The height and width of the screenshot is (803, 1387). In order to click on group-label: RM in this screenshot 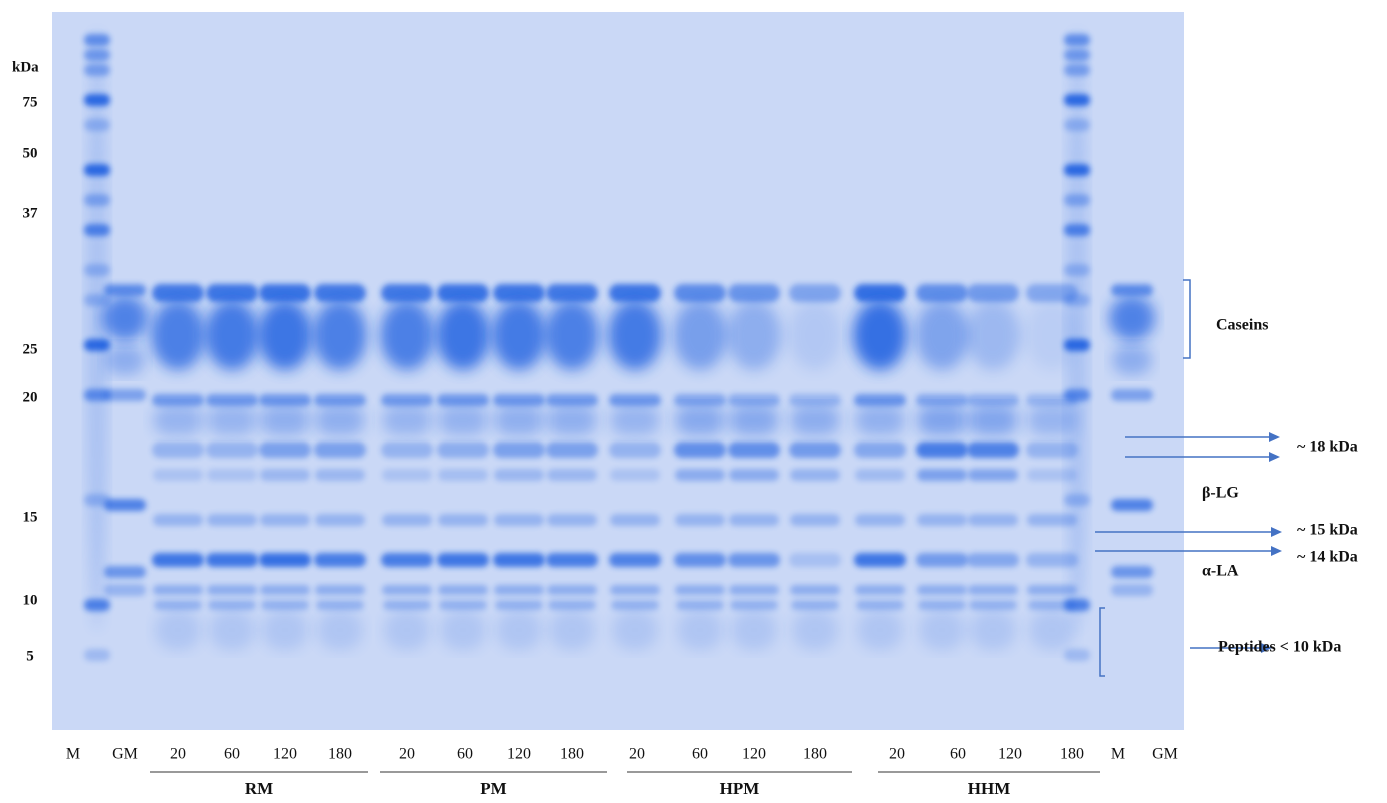, I will do `click(259, 788)`.